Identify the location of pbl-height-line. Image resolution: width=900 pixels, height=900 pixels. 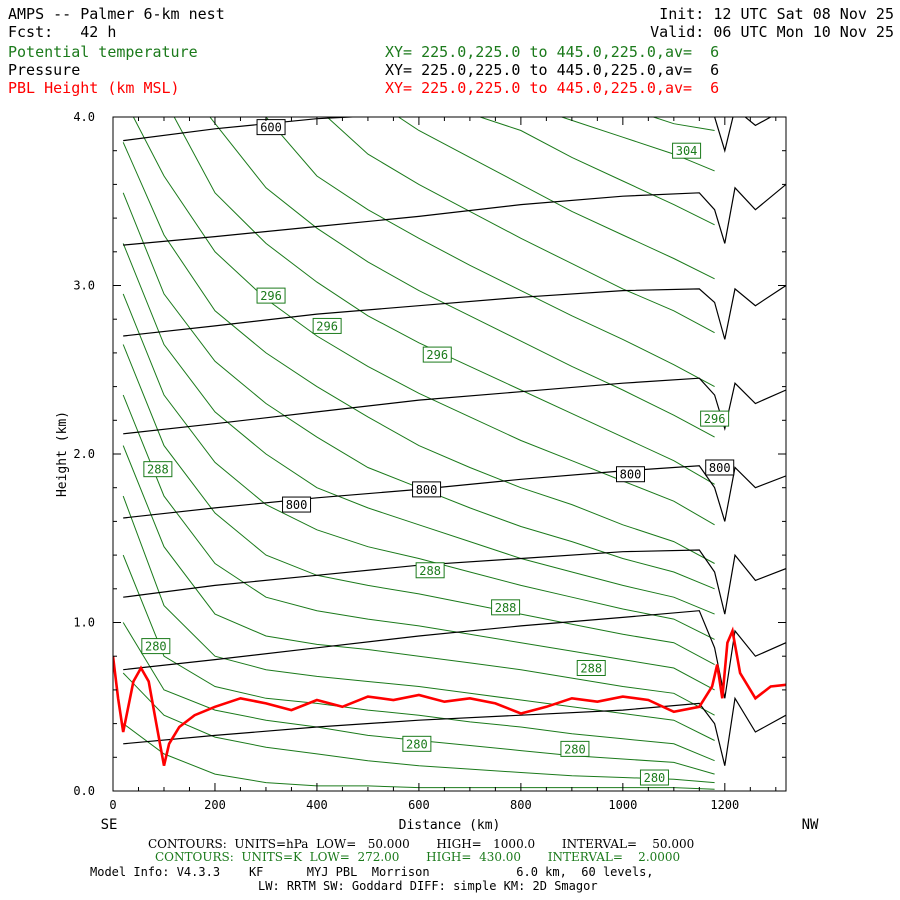
(449, 696).